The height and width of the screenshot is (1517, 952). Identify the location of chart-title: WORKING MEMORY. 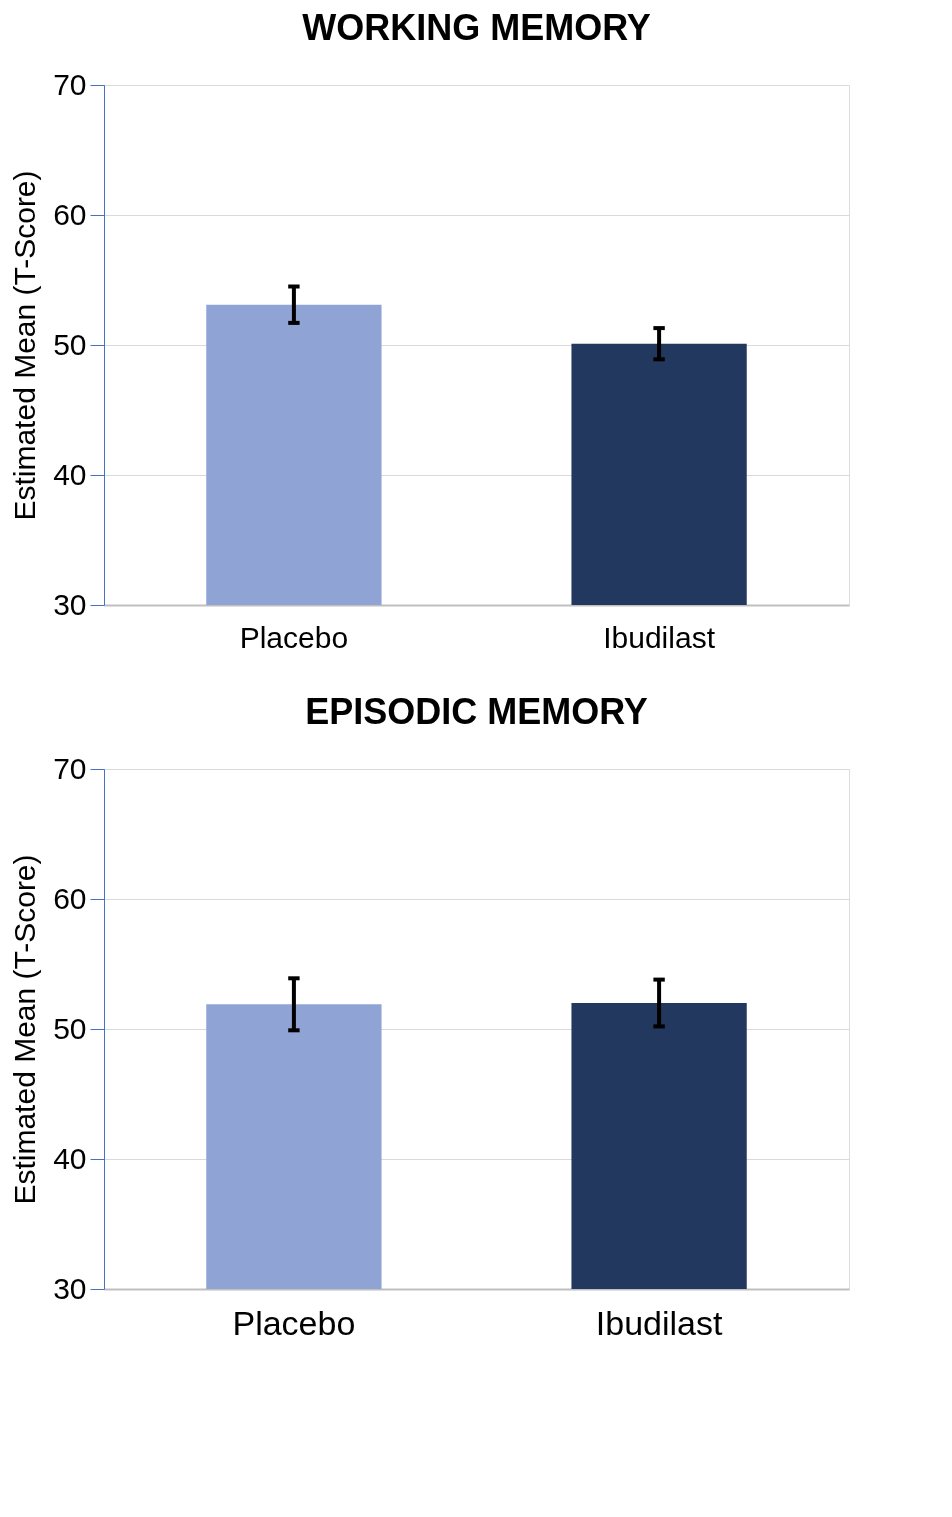
(476, 27).